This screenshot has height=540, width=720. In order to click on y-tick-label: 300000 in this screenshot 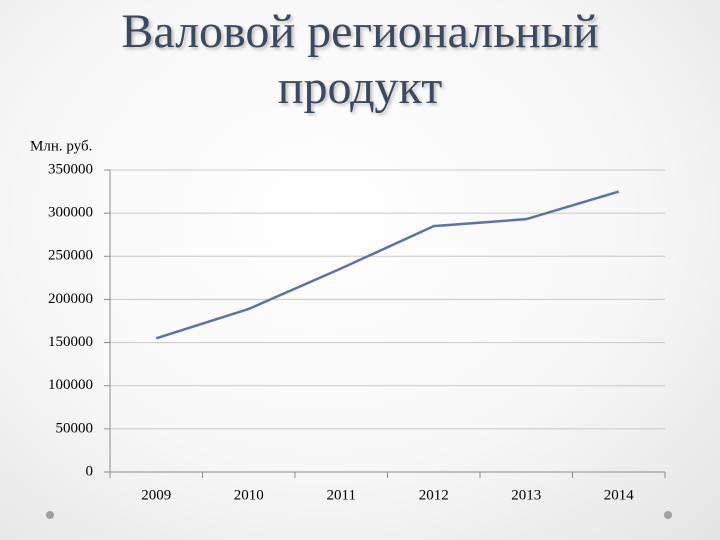, I will do `click(70, 213)`.